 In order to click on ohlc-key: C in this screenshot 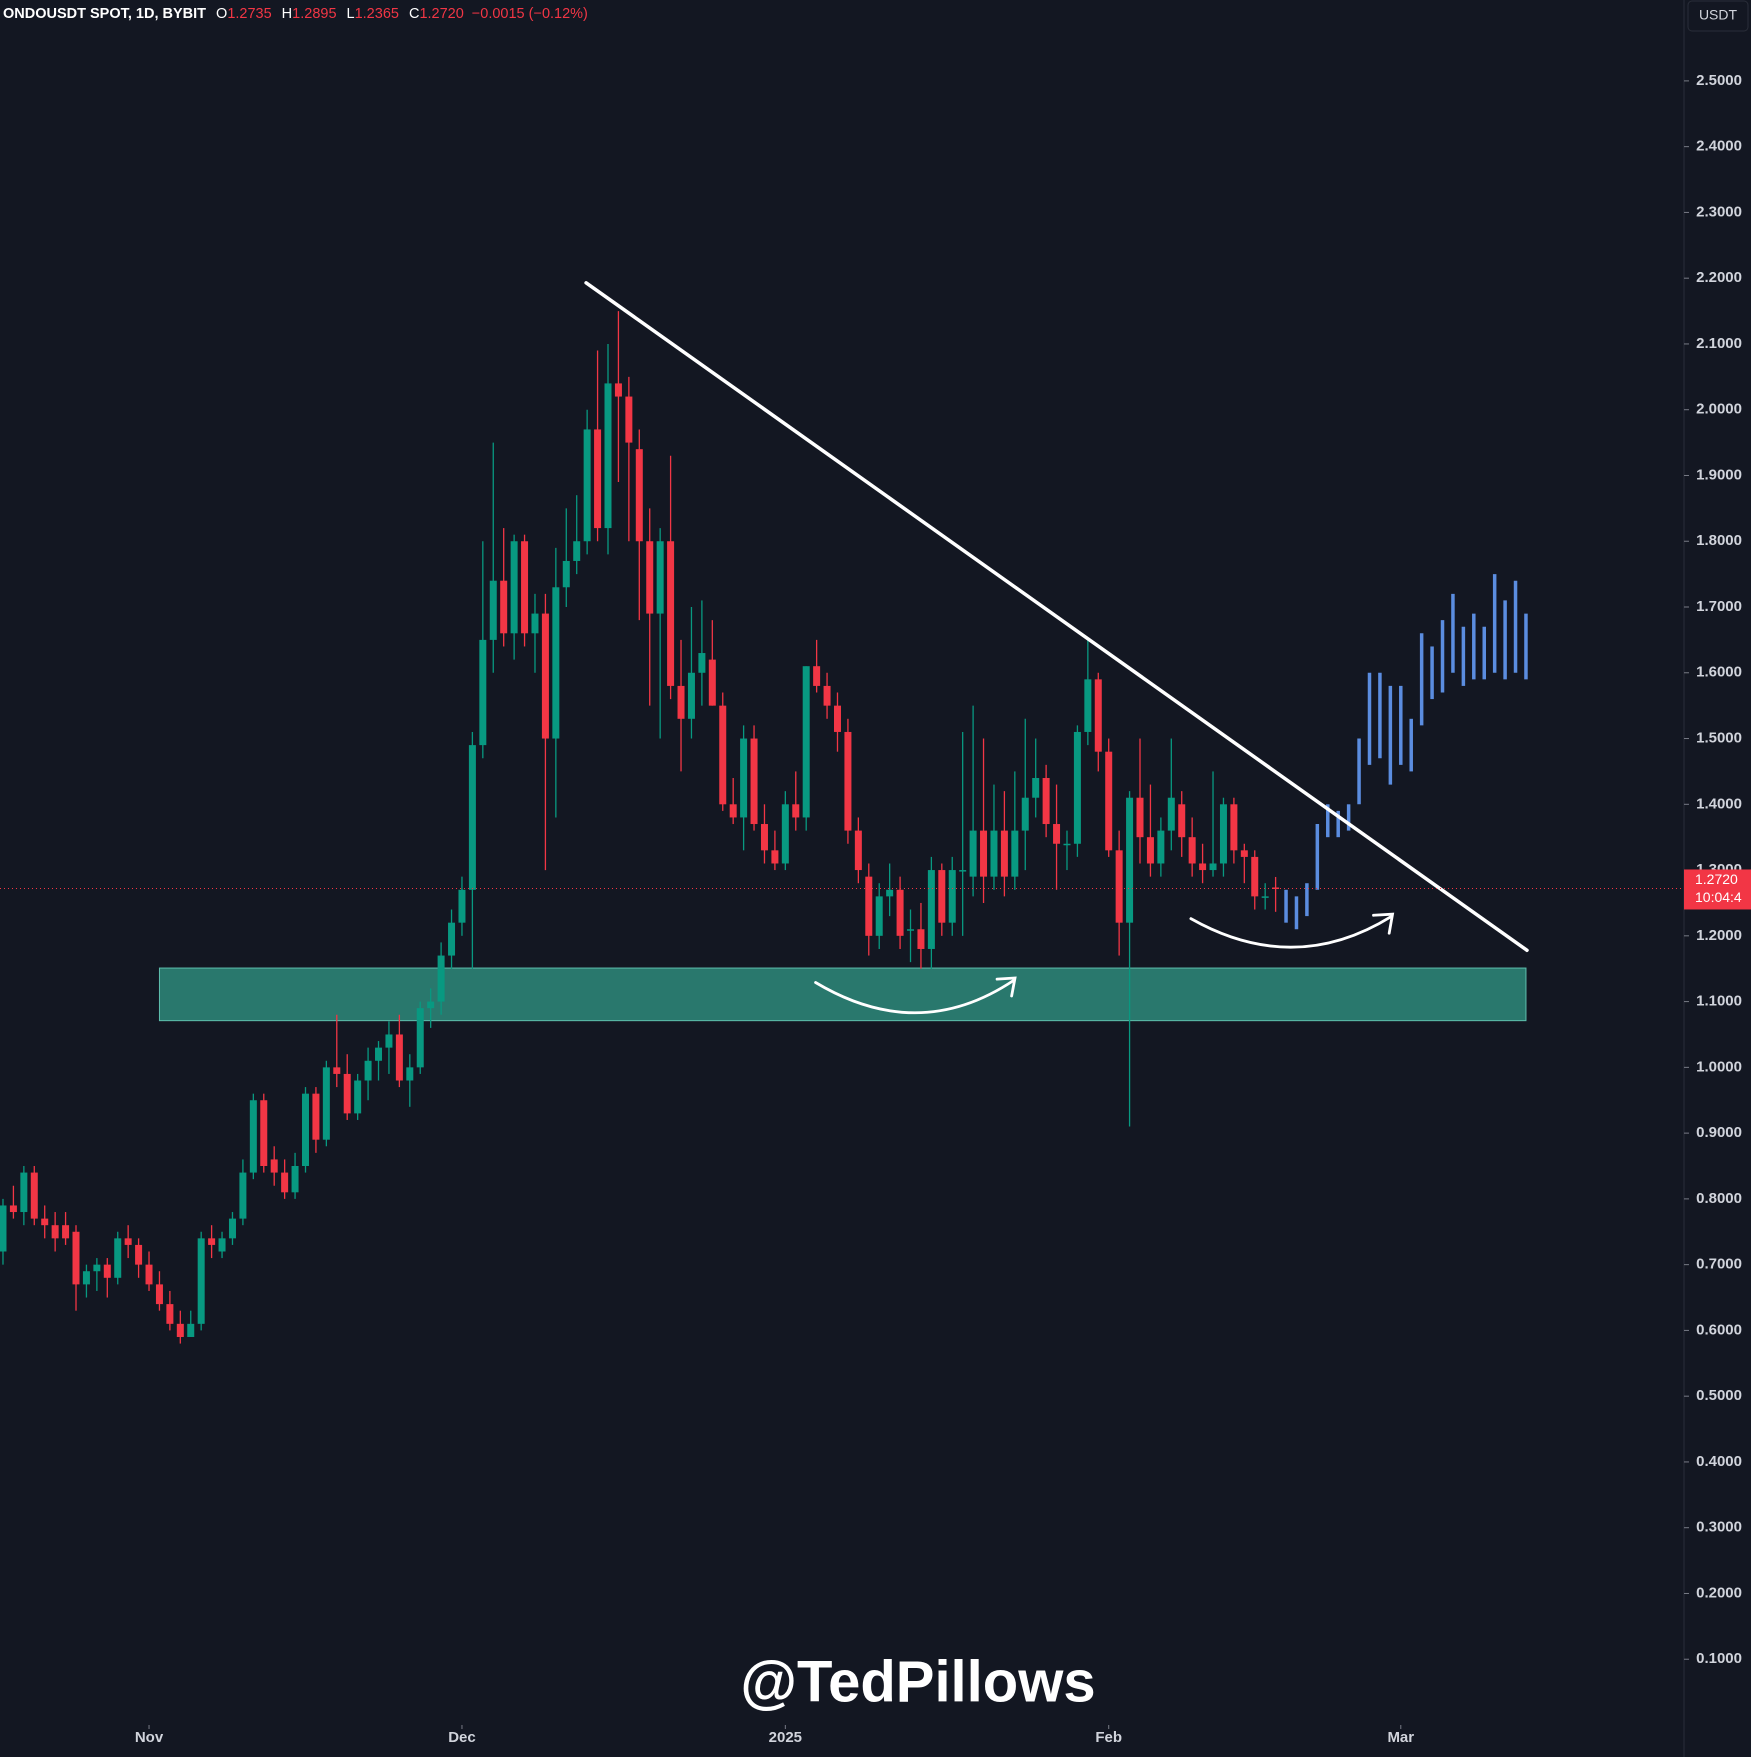, I will do `click(414, 14)`.